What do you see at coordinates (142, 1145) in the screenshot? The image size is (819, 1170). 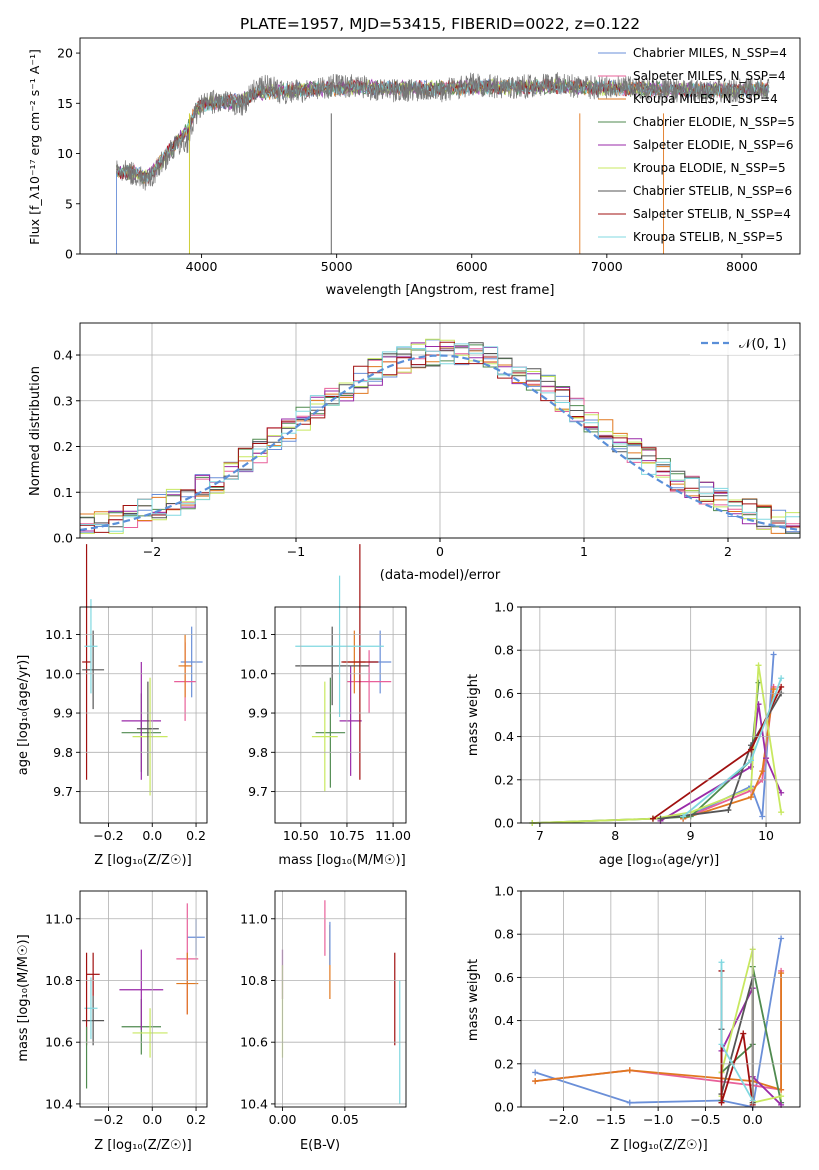 I see `mass-z-xlabel: Z [log₁₀(Z/Z☉)]` at bounding box center [142, 1145].